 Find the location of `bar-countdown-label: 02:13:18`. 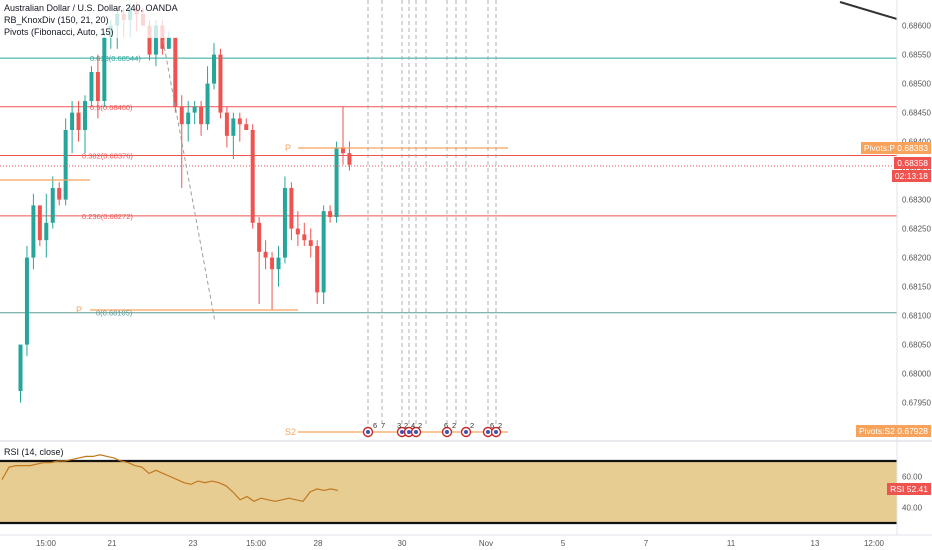

bar-countdown-label: 02:13:18 is located at coordinates (911, 176).